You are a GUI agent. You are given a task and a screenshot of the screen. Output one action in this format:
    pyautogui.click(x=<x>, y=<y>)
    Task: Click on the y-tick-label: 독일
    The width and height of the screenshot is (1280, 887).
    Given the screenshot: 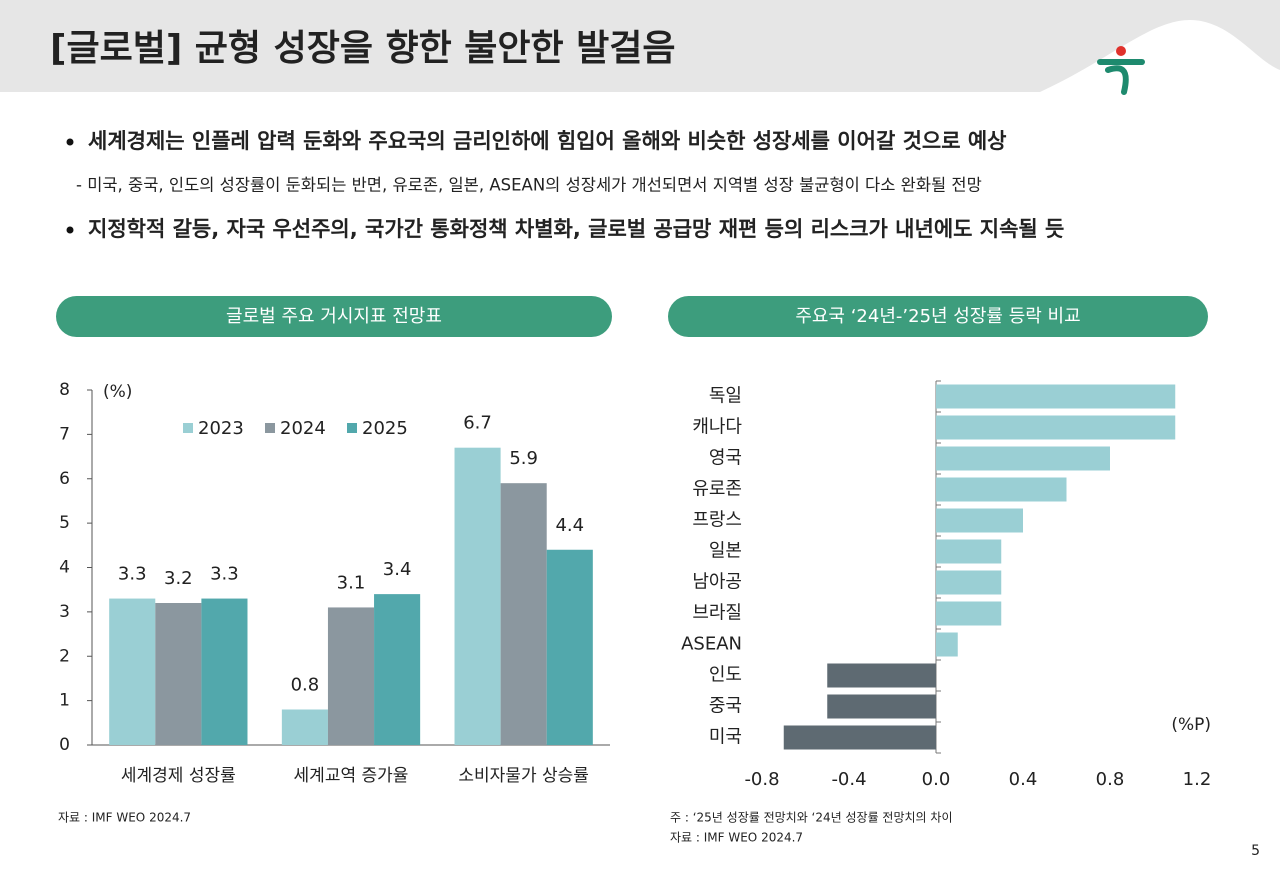 What is the action you would take?
    pyautogui.click(x=725, y=396)
    